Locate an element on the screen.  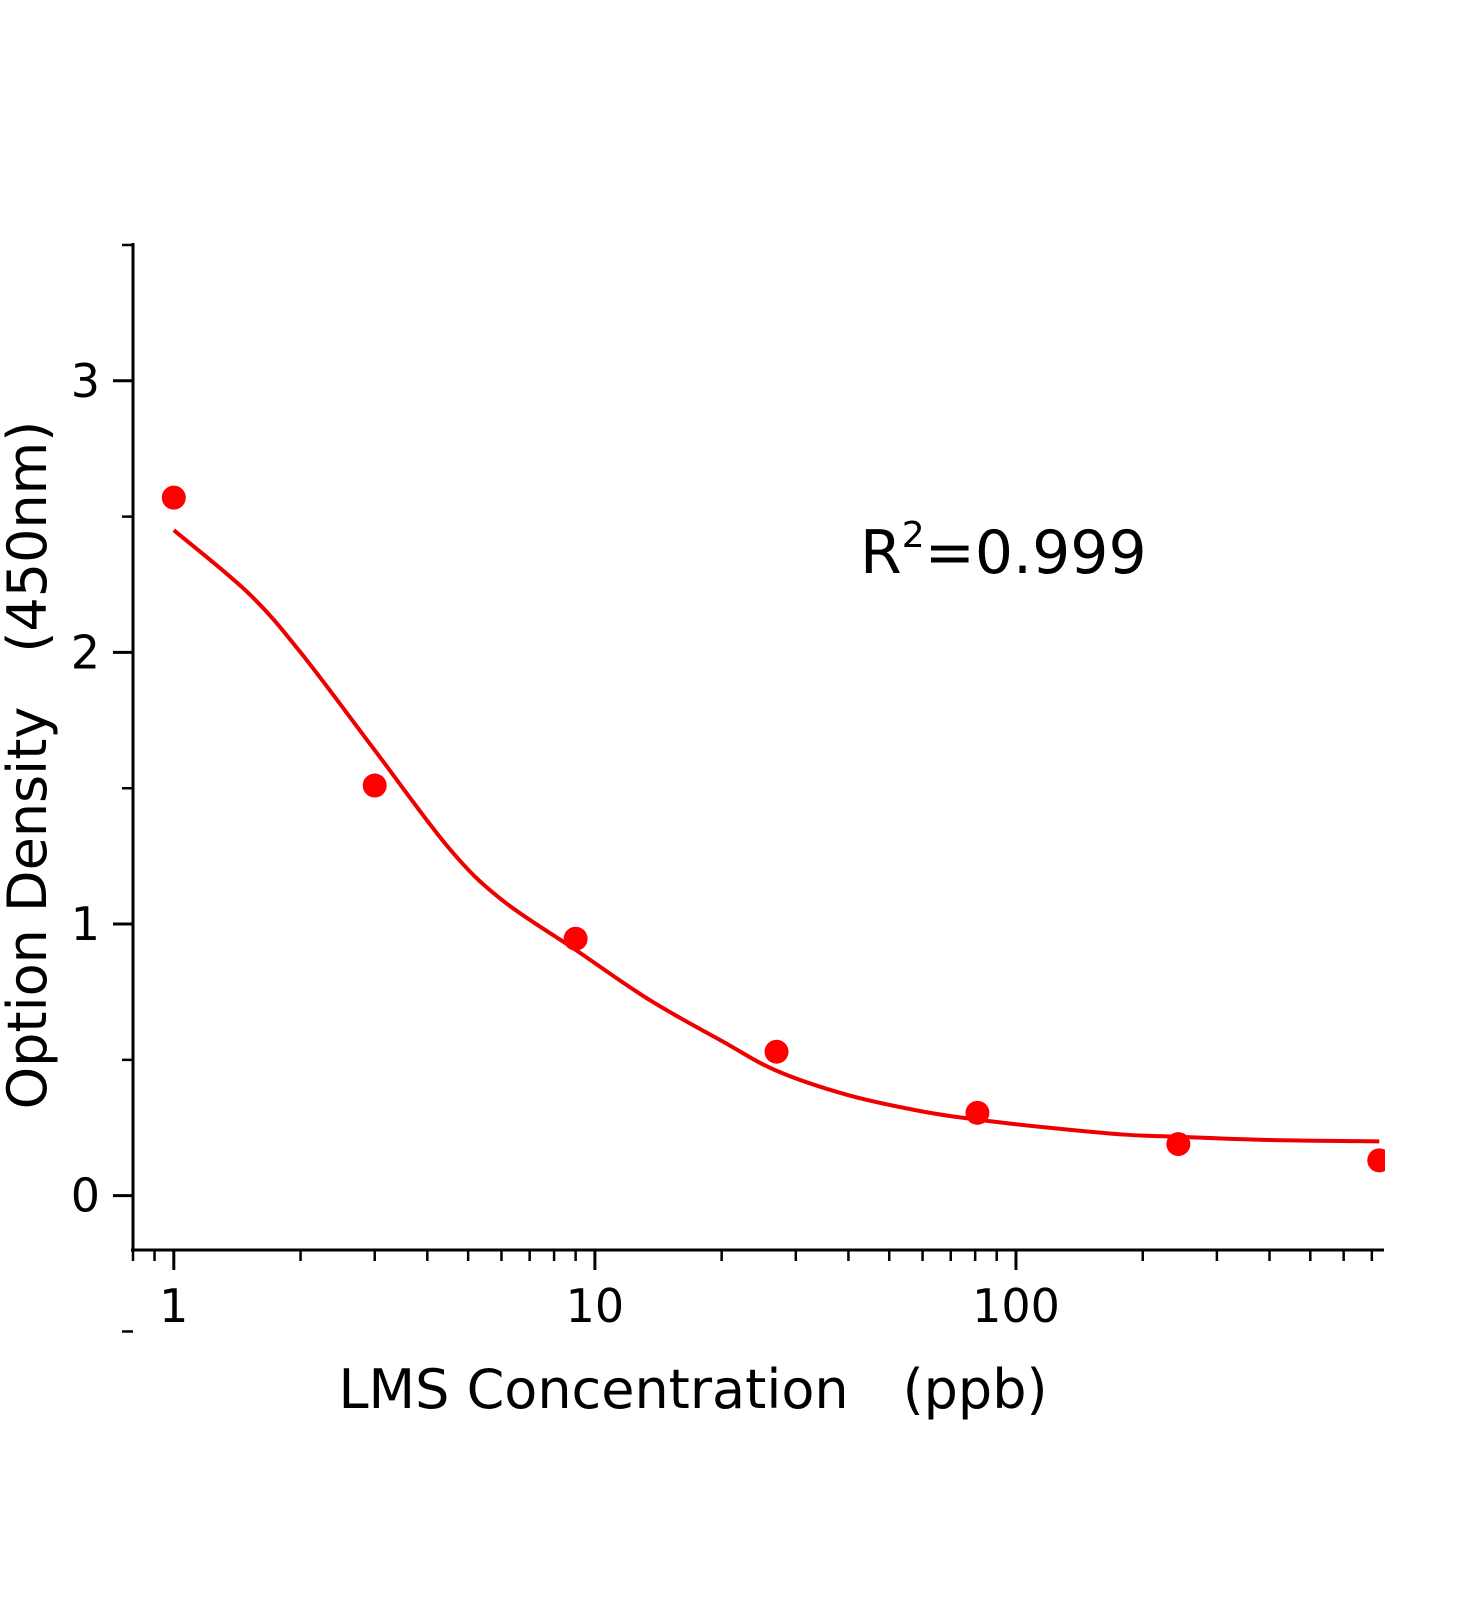
y-tick-label: 2 is located at coordinates (85, 652).